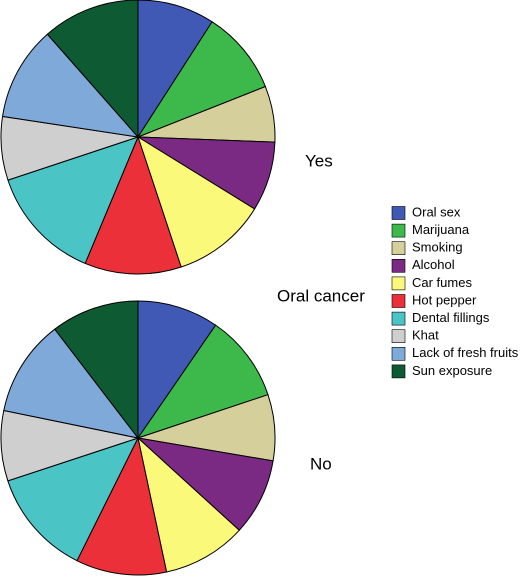 The height and width of the screenshot is (582, 520). I want to click on legend-label: Dental fillings, so click(451, 317).